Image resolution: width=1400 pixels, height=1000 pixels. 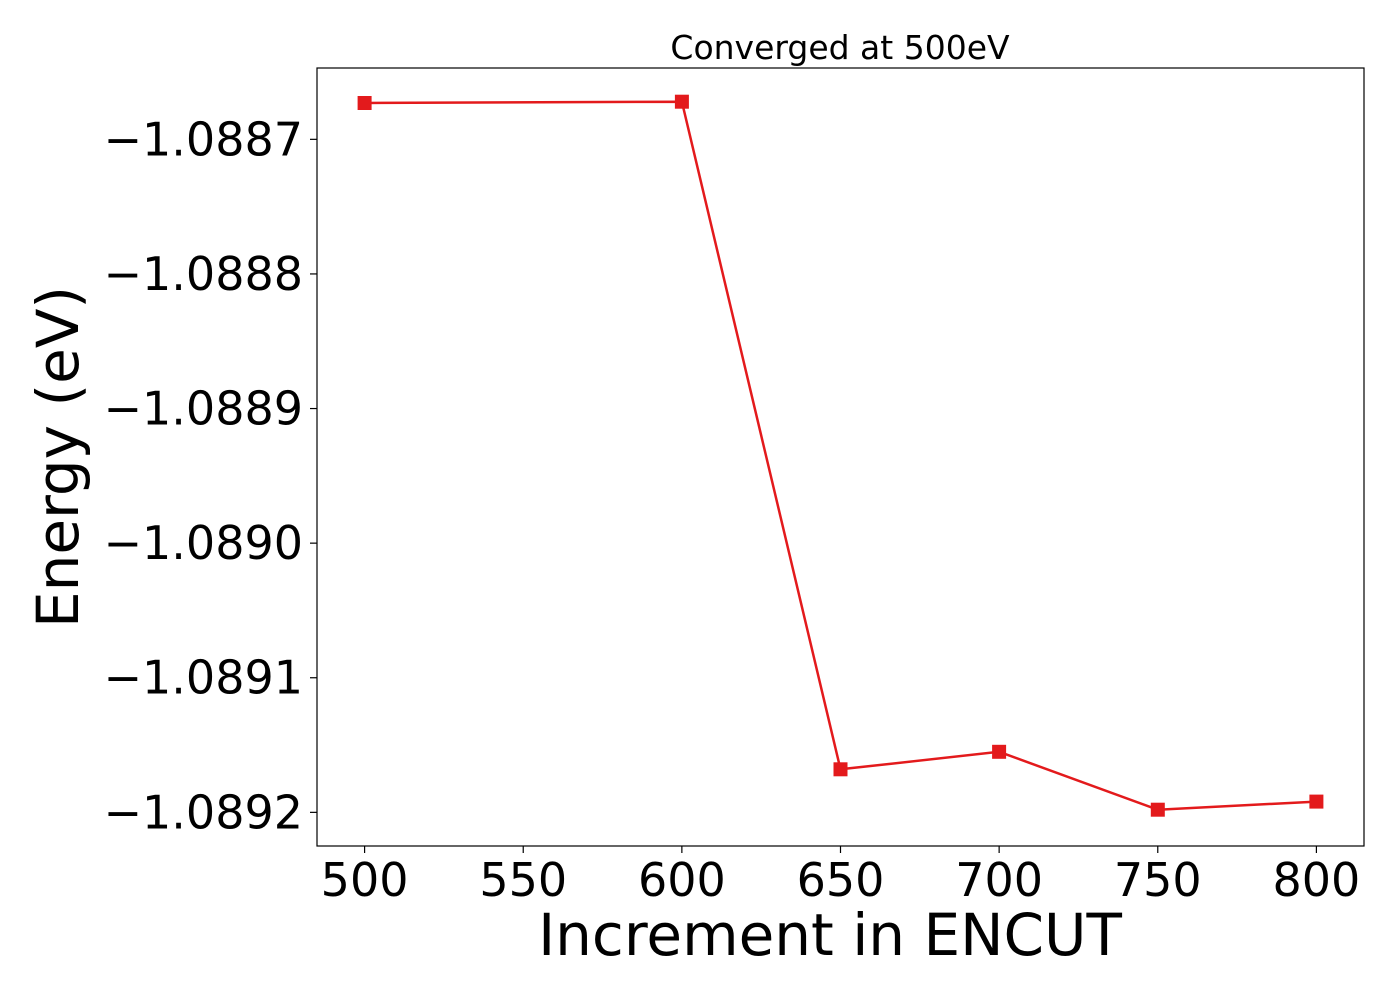 What do you see at coordinates (1158, 880) in the screenshot?
I see `x-tick-label: 750` at bounding box center [1158, 880].